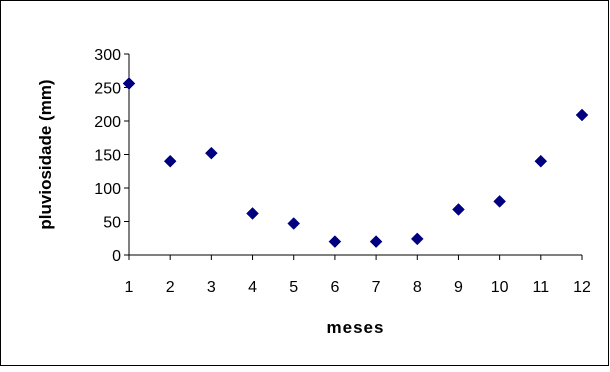  What do you see at coordinates (107, 55) in the screenshot?
I see `y-tick-label: 300` at bounding box center [107, 55].